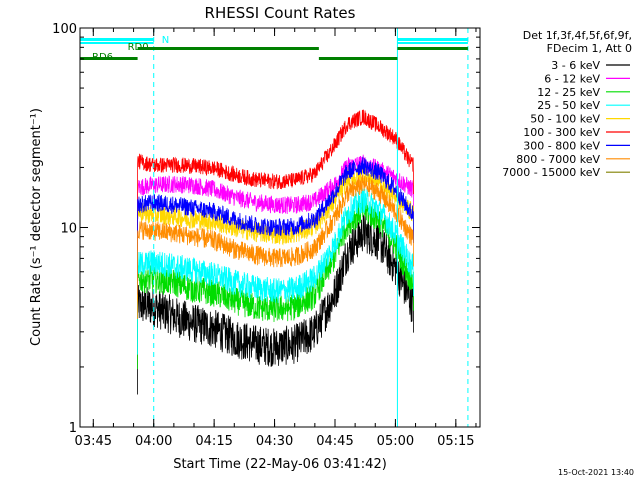  What do you see at coordinates (558, 159) in the screenshot?
I see `legend-item-label: 800 - 7000 keV` at bounding box center [558, 159].